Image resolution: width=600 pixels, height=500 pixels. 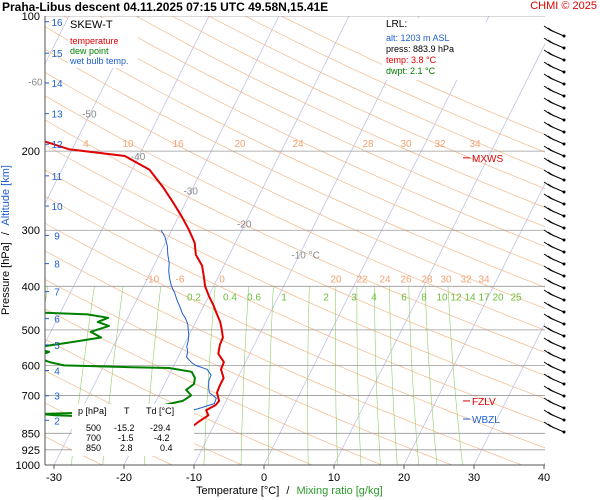 What do you see at coordinates (92, 411) in the screenshot?
I see `levels-table-header-p: p [hPa]` at bounding box center [92, 411].